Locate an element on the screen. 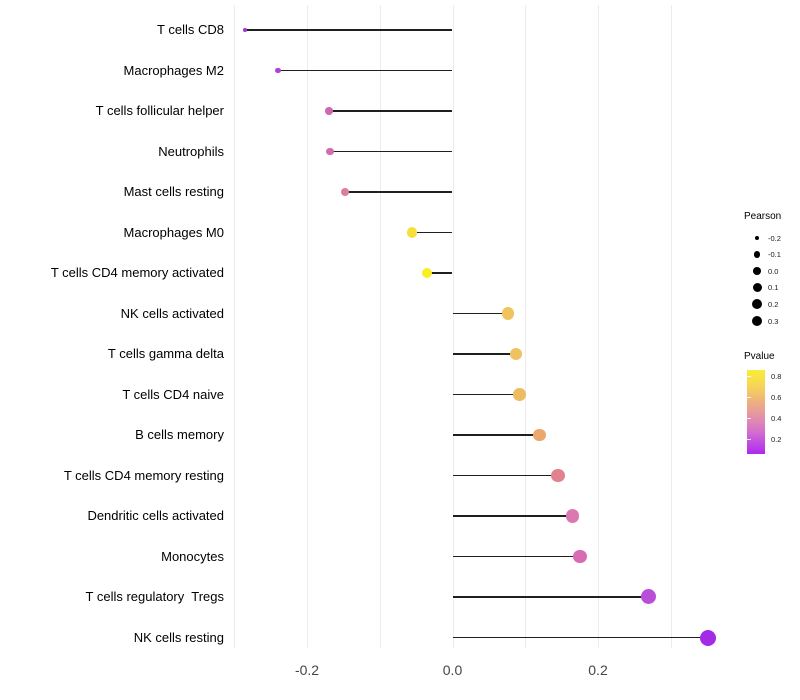 This screenshot has height=700, width=800. y-axis-label: Mast cells resting is located at coordinates (173, 191).